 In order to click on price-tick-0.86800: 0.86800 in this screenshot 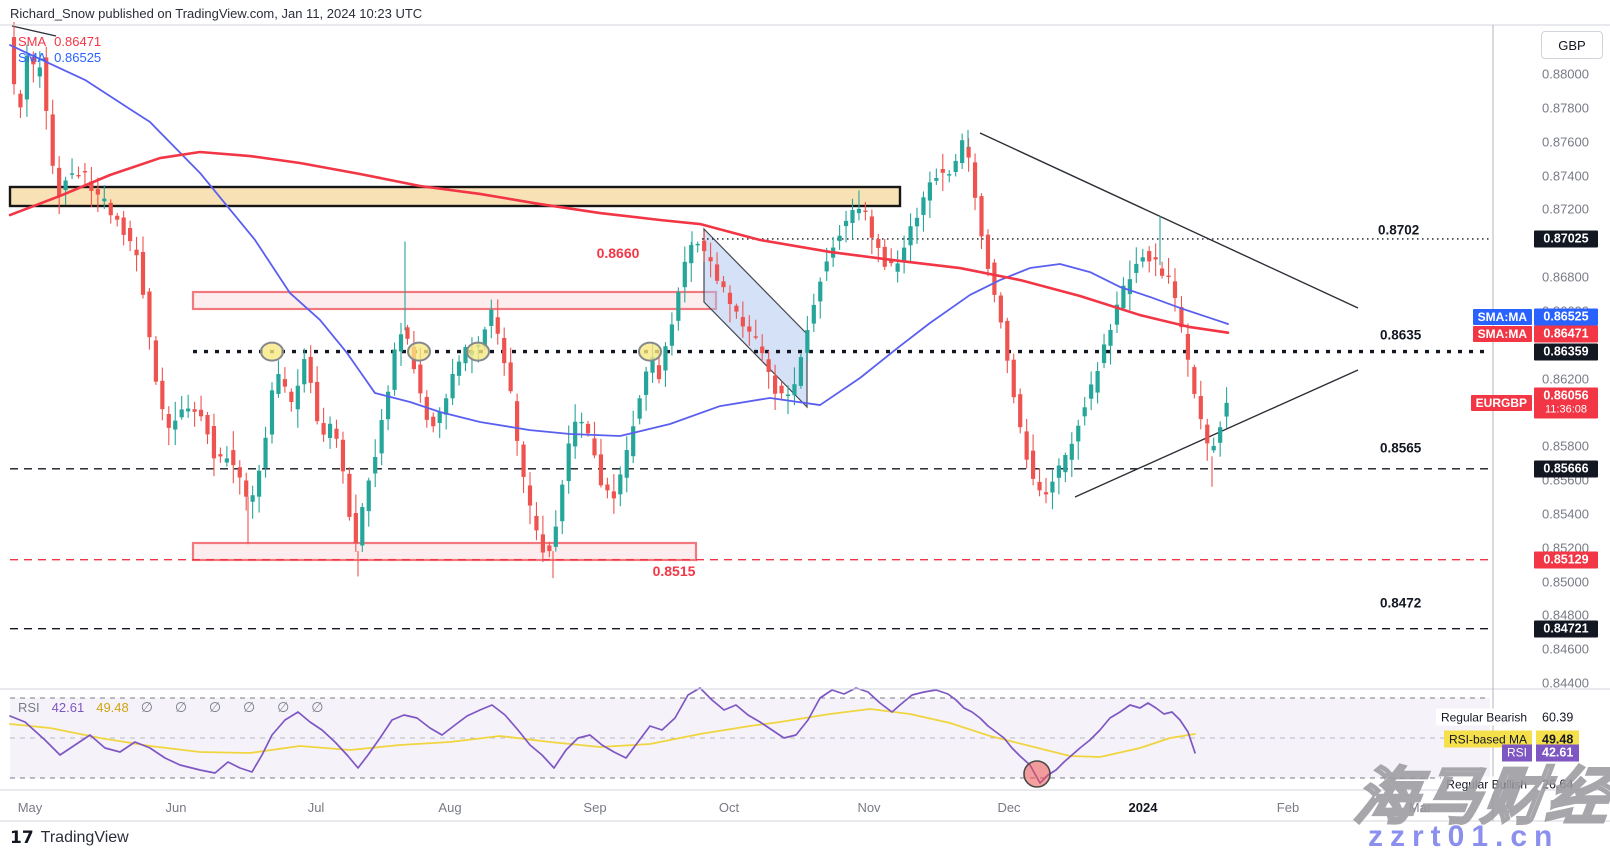, I will do `click(1565, 277)`.